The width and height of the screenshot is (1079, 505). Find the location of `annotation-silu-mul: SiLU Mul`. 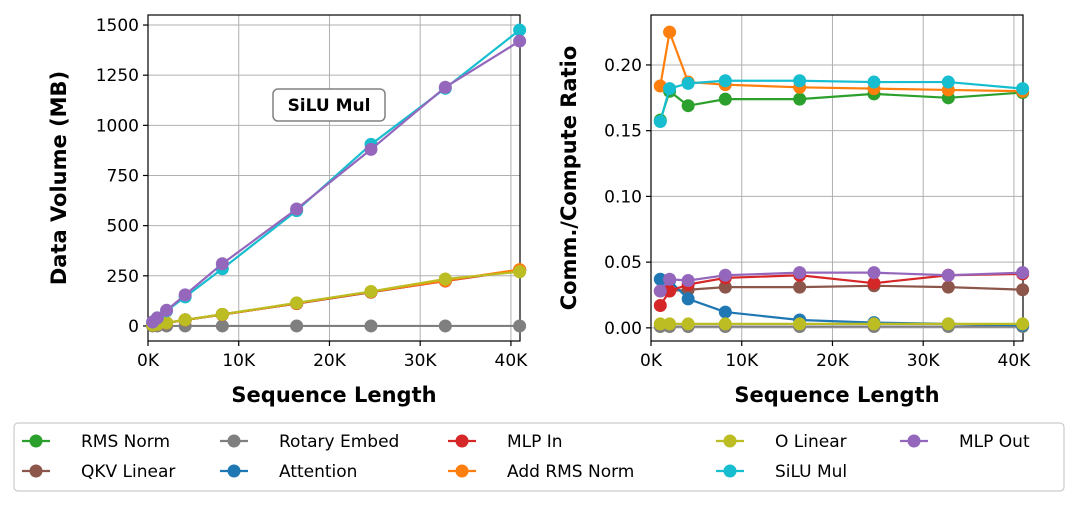

annotation-silu-mul: SiLU Mul is located at coordinates (329, 105).